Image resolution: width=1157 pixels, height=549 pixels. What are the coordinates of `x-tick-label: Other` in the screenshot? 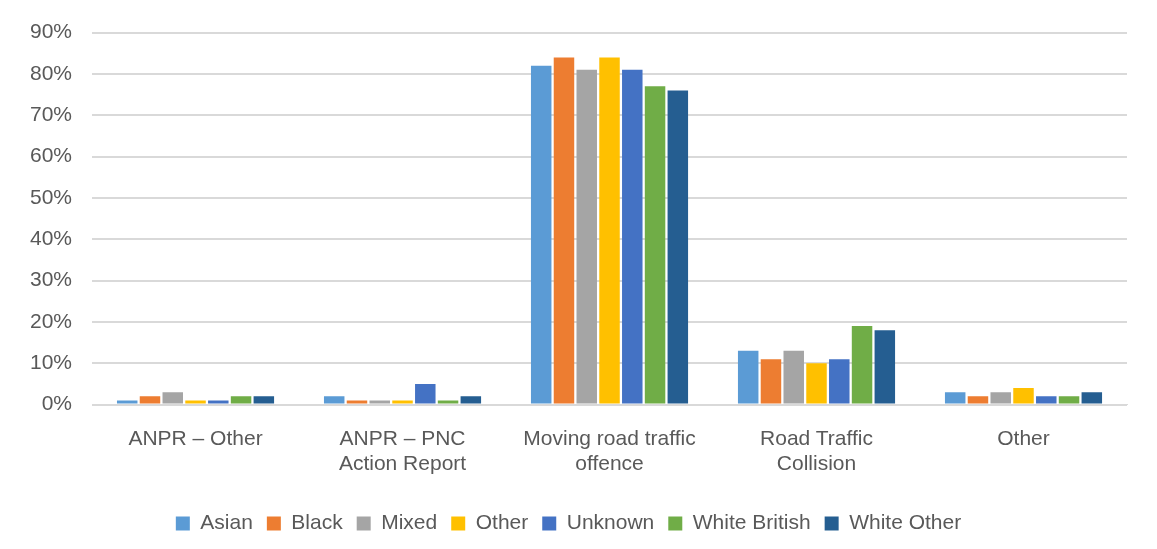 It's located at (1023, 437).